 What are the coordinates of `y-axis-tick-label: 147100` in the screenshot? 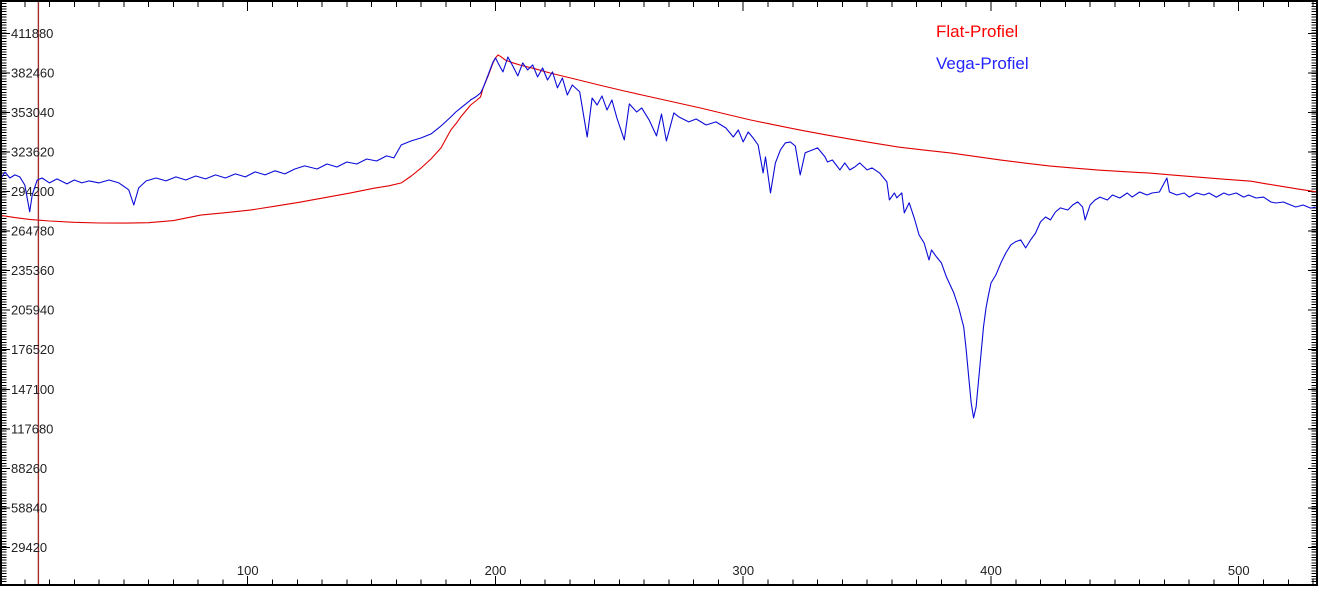 It's located at (32, 389).